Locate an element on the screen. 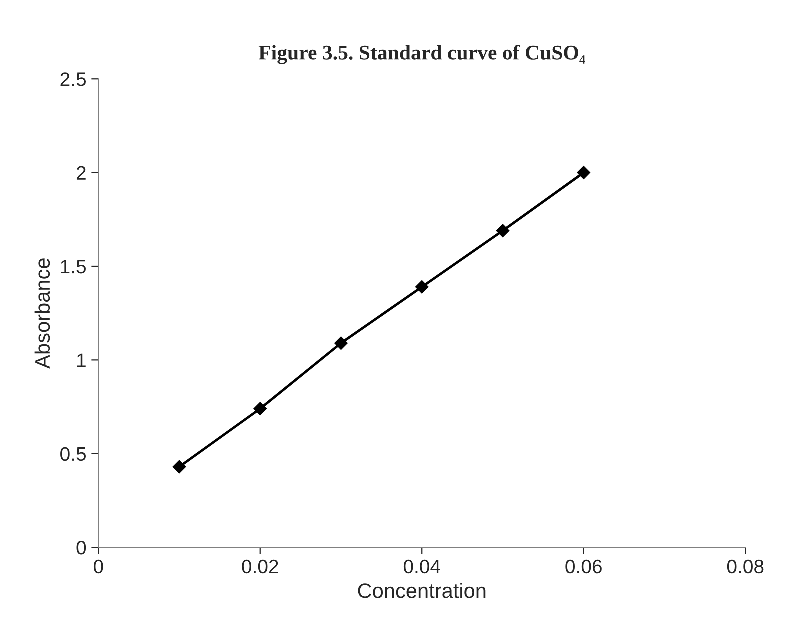  x-tick-label: 0.06 is located at coordinates (584, 567).